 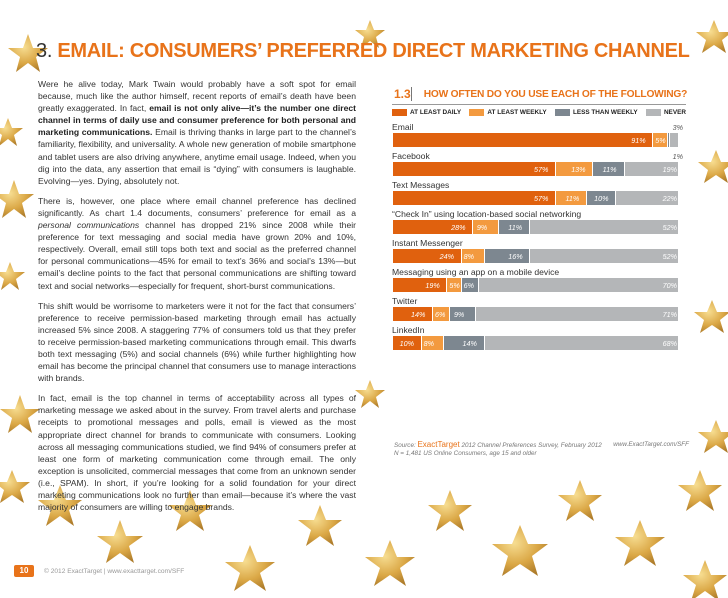 I want to click on stacked-bar: 10% 8% 14% 68%, so click(x=537, y=343).